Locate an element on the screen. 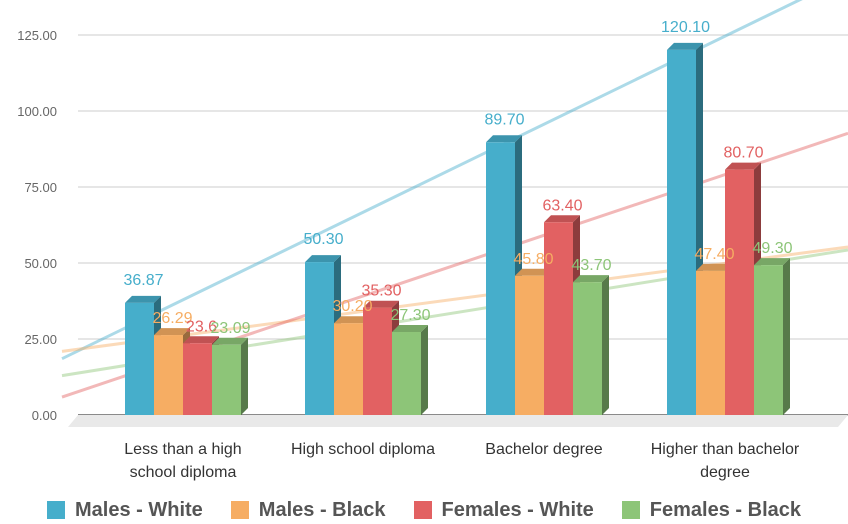  legend-item: Females - White is located at coordinates (503, 510).